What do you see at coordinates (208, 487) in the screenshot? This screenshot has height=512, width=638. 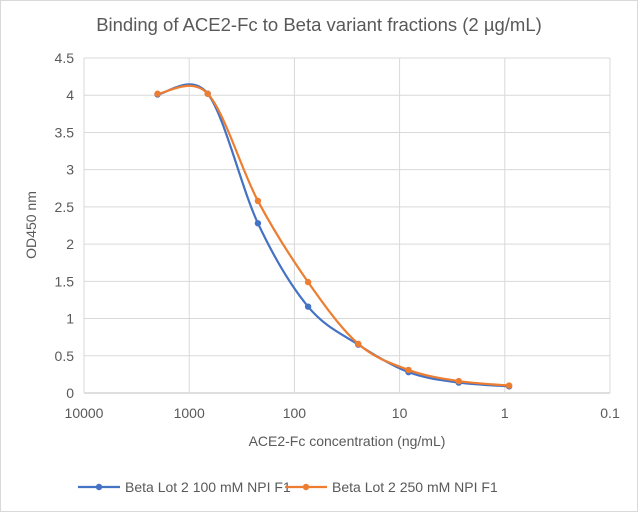 I see `legend-label: Beta Lot 2 100 mM NPI F1` at bounding box center [208, 487].